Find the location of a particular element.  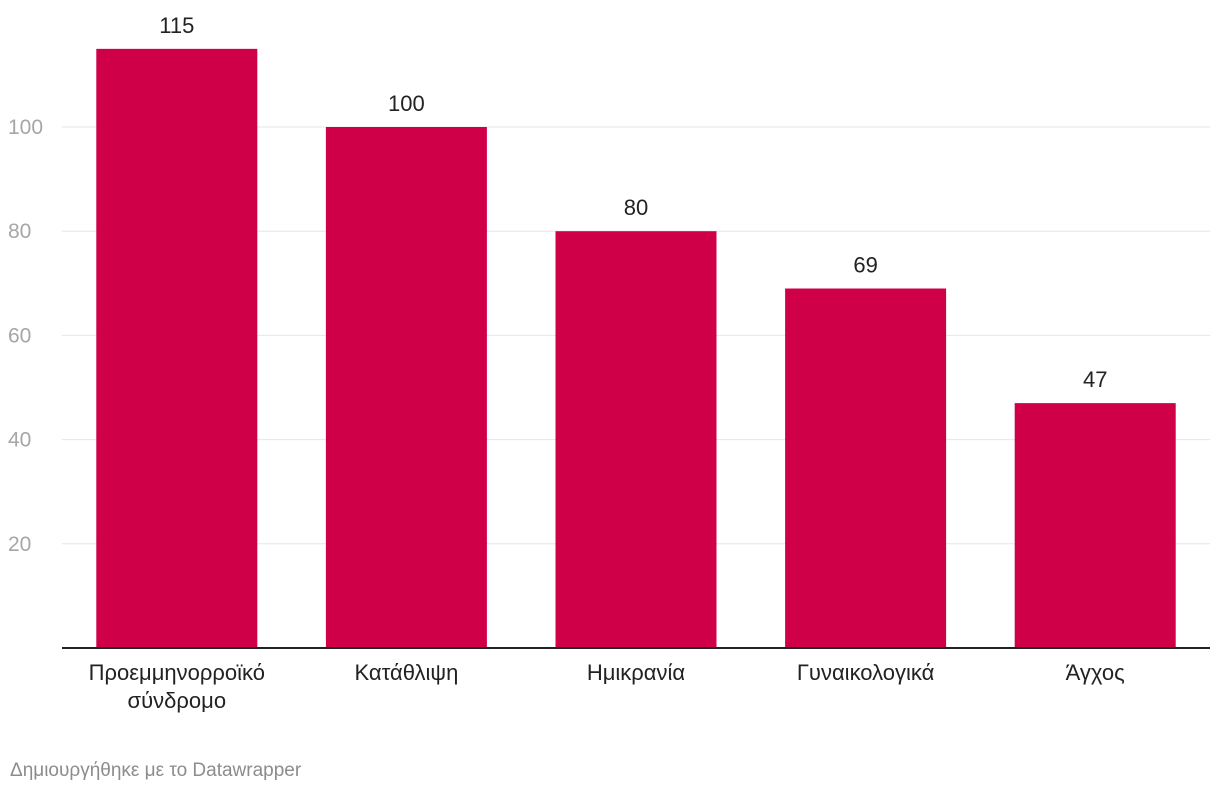

y-tick-label: 60 is located at coordinates (19, 335).